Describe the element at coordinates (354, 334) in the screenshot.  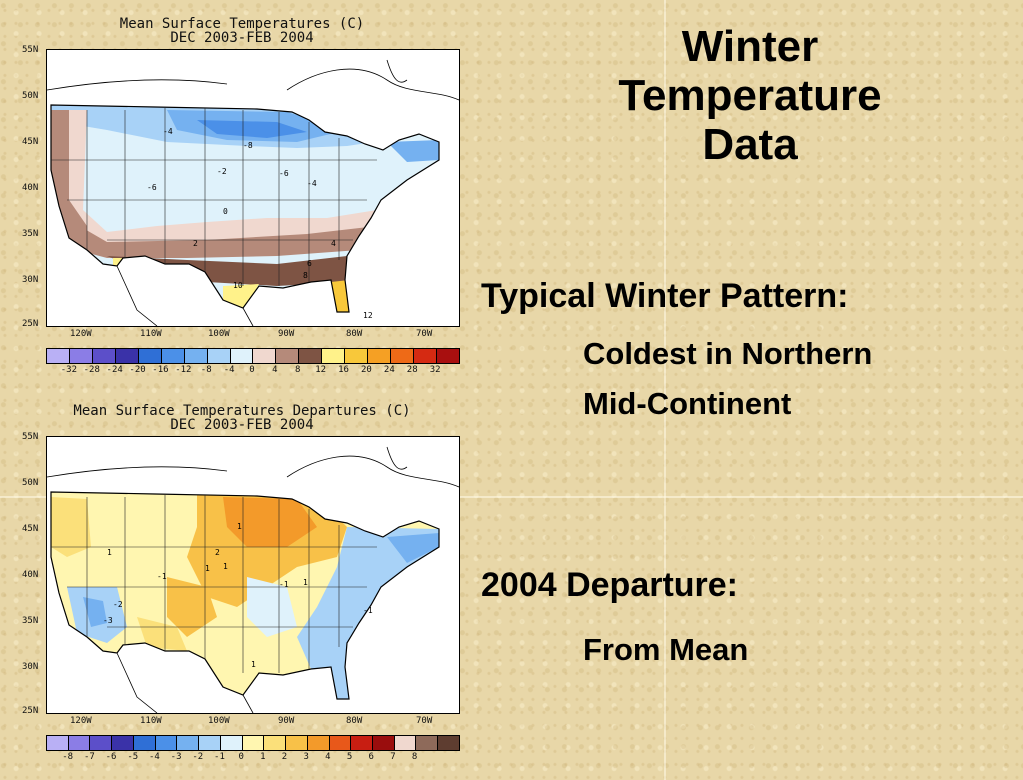
I see `lon-label: 80W` at that location.